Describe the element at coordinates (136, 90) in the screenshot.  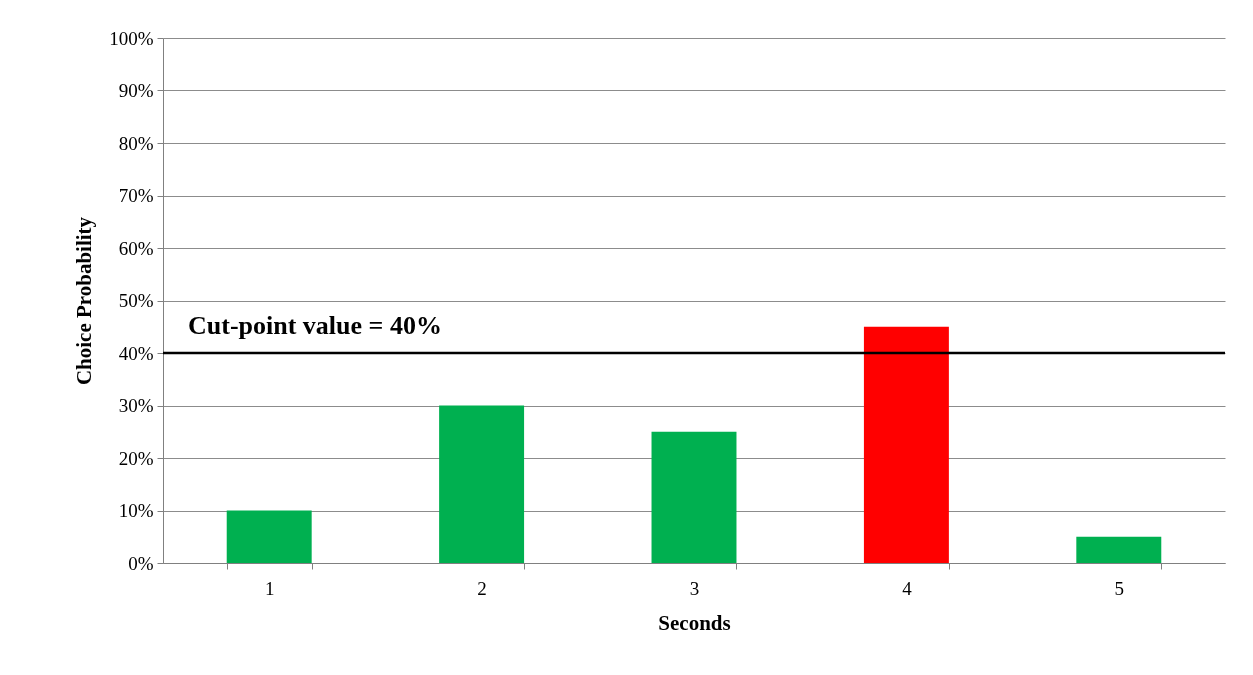
I see `y-tick-label: 90%` at that location.